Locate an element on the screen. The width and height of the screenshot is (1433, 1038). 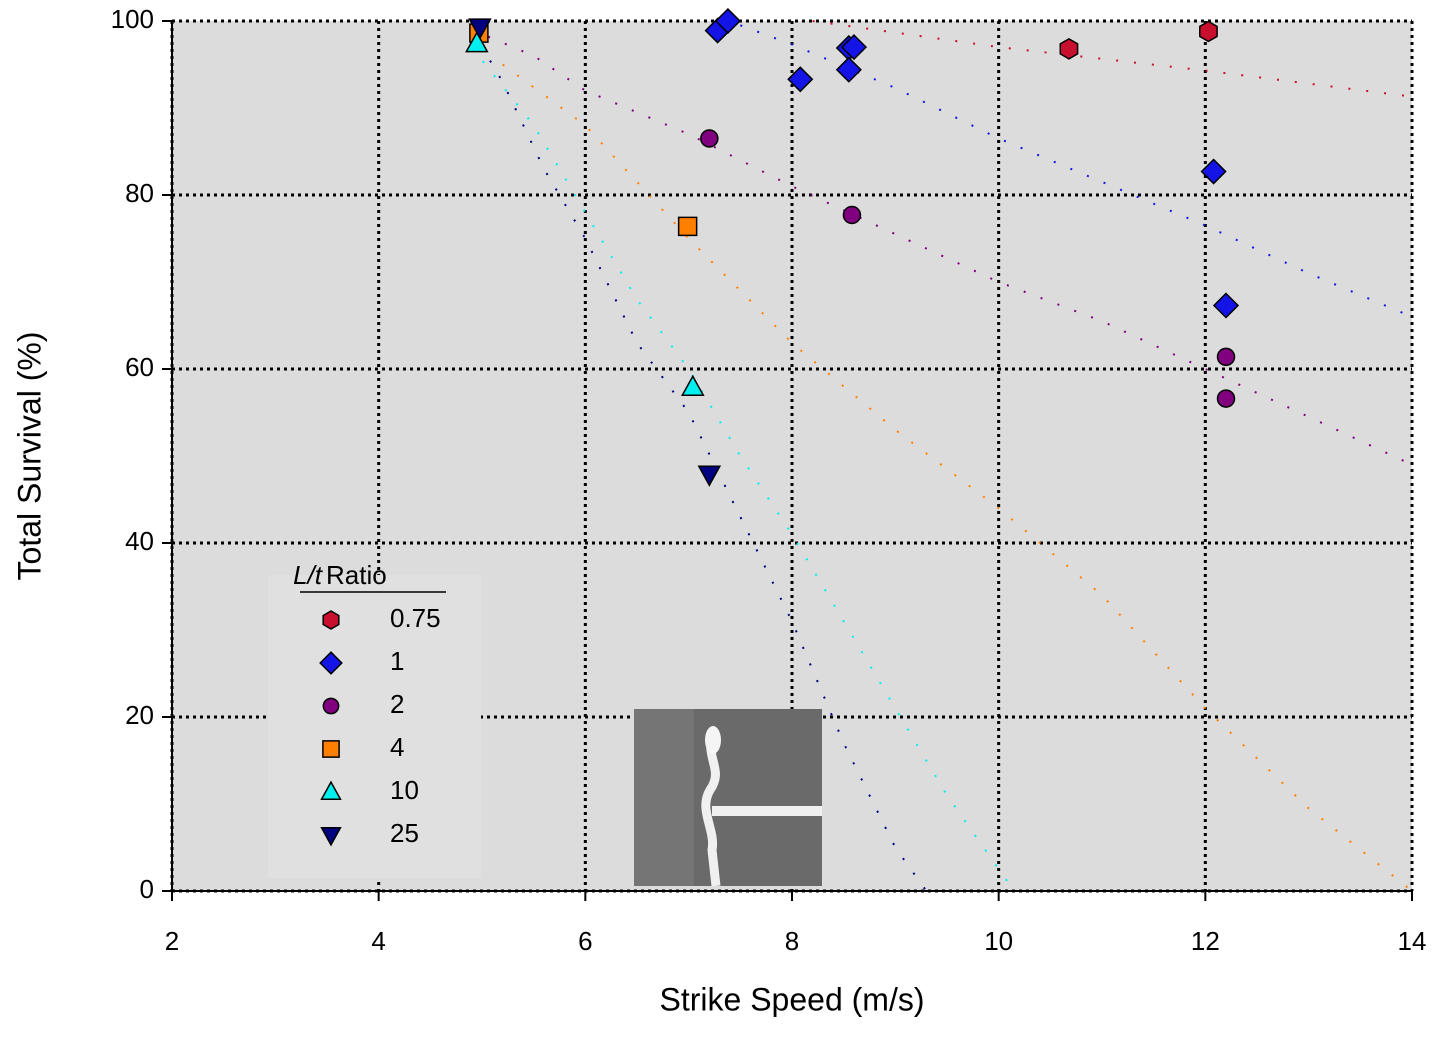
legend-box is located at coordinates (374, 726).